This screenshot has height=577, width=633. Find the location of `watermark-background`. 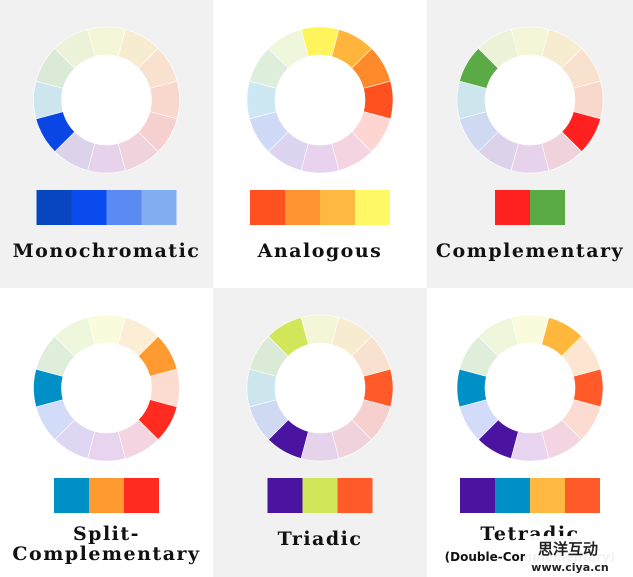

watermark-background is located at coordinates (579, 556).